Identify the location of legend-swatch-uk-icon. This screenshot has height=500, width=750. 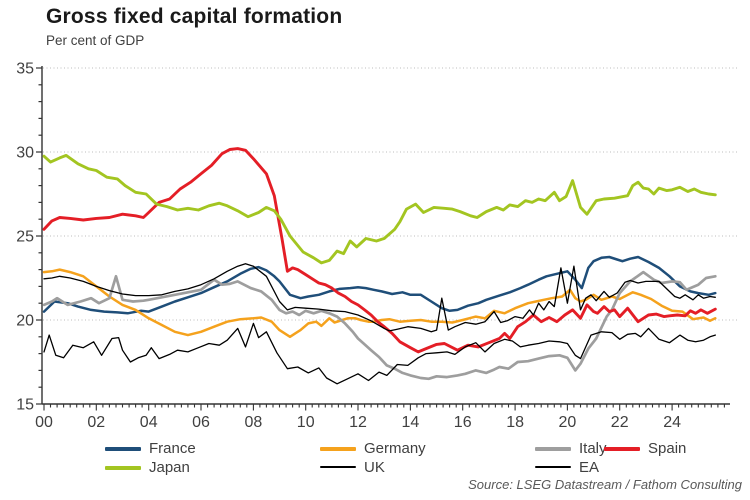
(338, 467).